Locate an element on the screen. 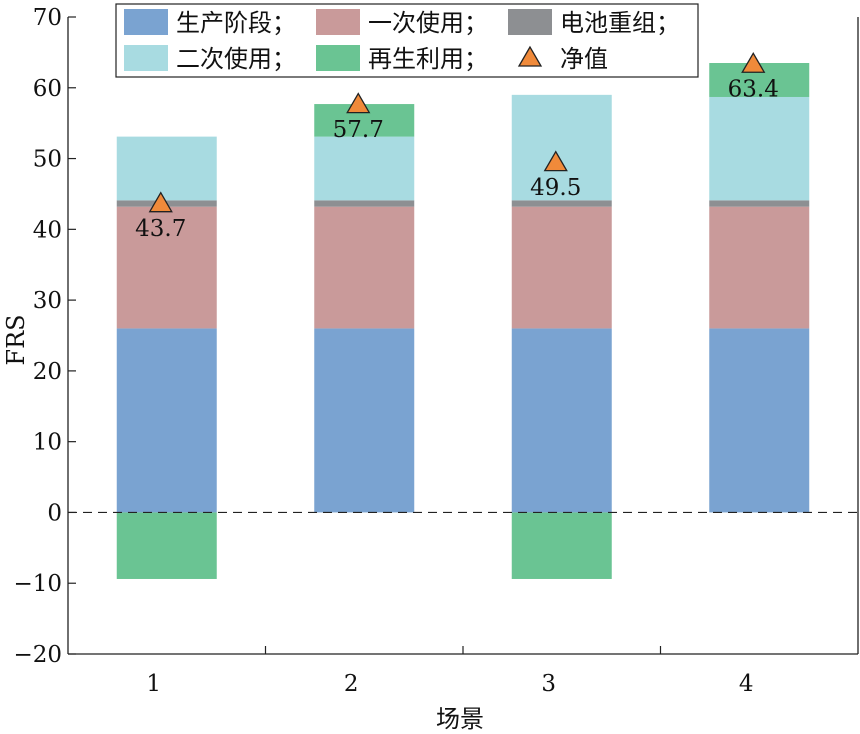 Image resolution: width=860 pixels, height=734 pixels. x-tick-label: 3 is located at coordinates (548, 684).